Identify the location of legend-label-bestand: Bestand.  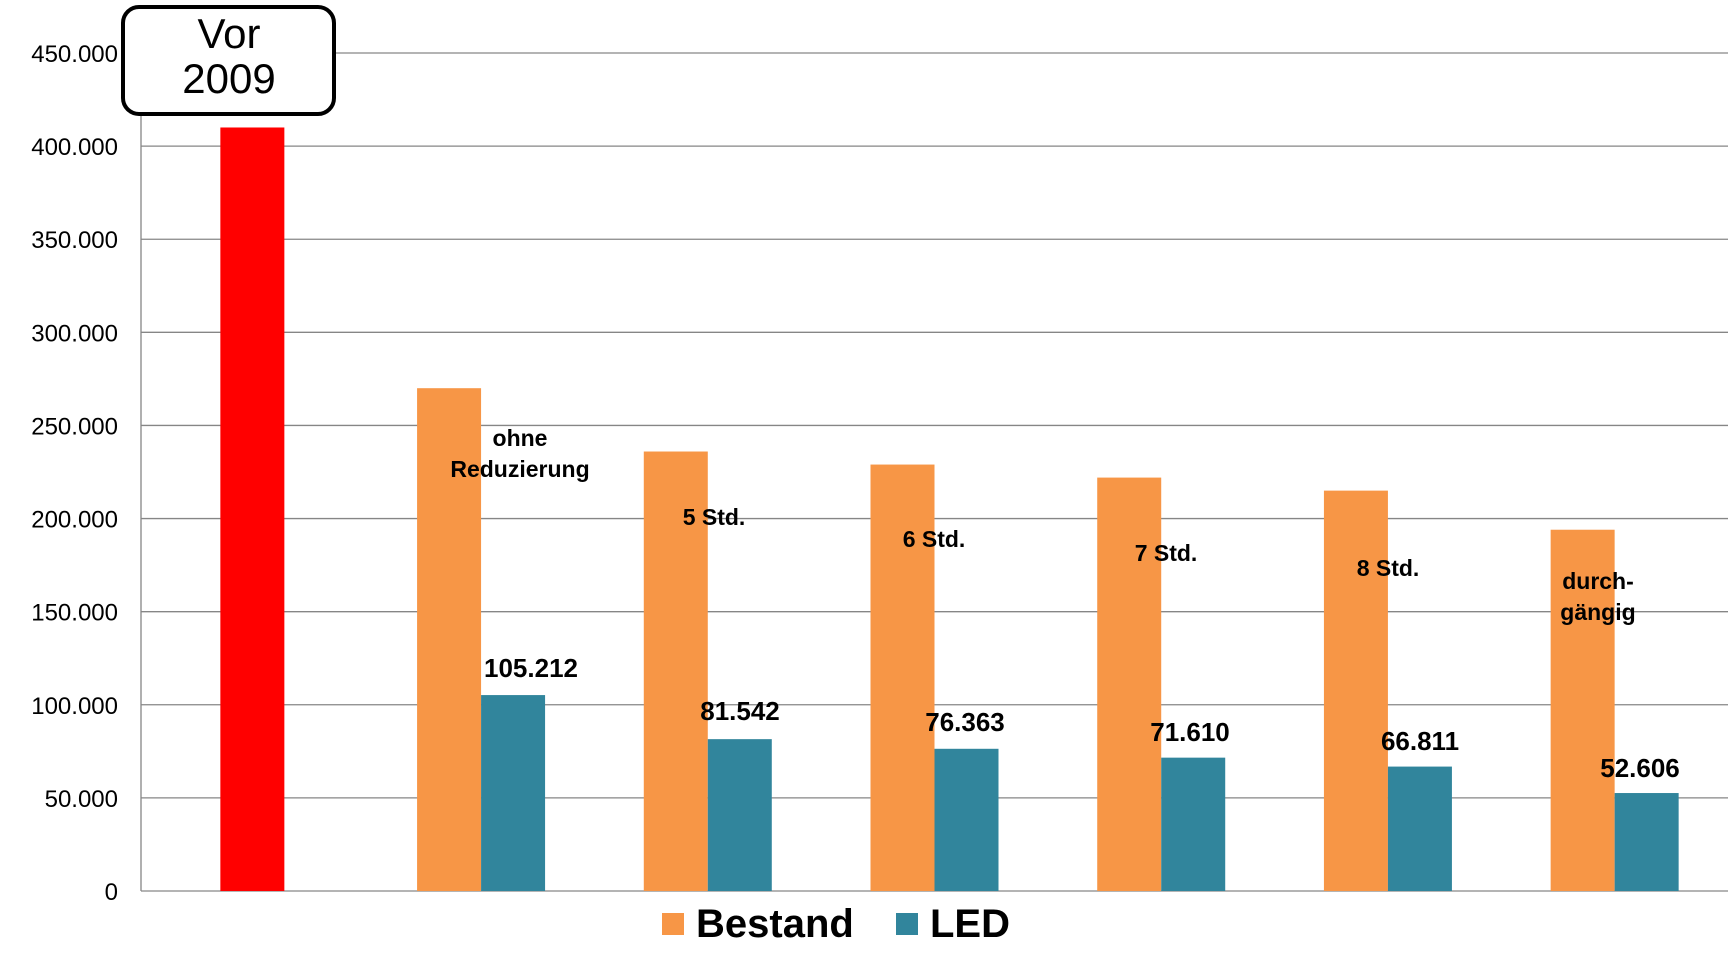
(775, 924).